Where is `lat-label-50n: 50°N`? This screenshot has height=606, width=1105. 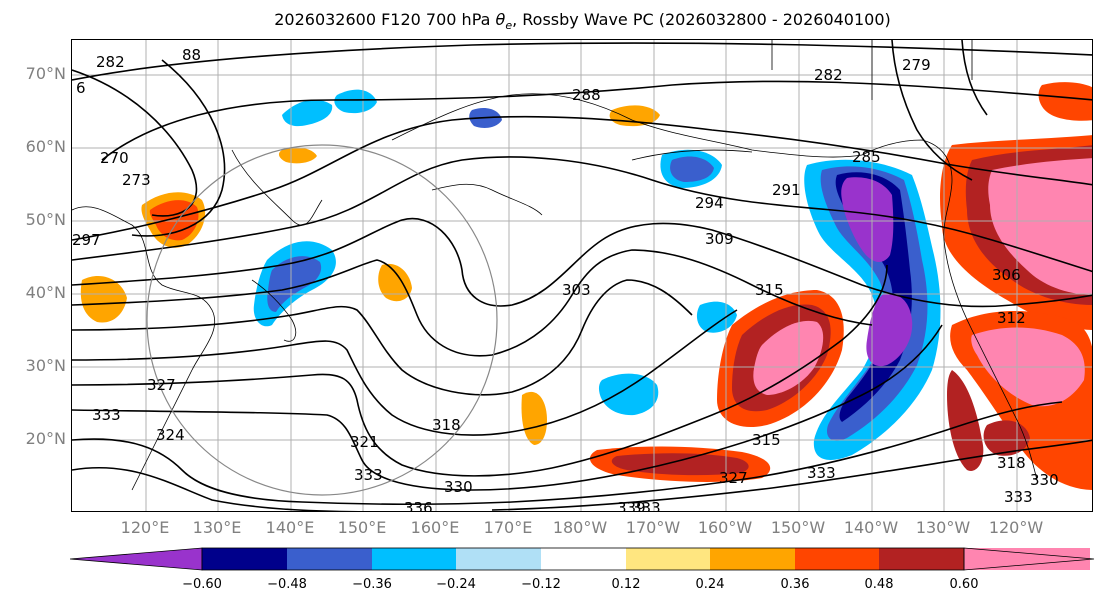 lat-label-50n: 50°N is located at coordinates (45, 219).